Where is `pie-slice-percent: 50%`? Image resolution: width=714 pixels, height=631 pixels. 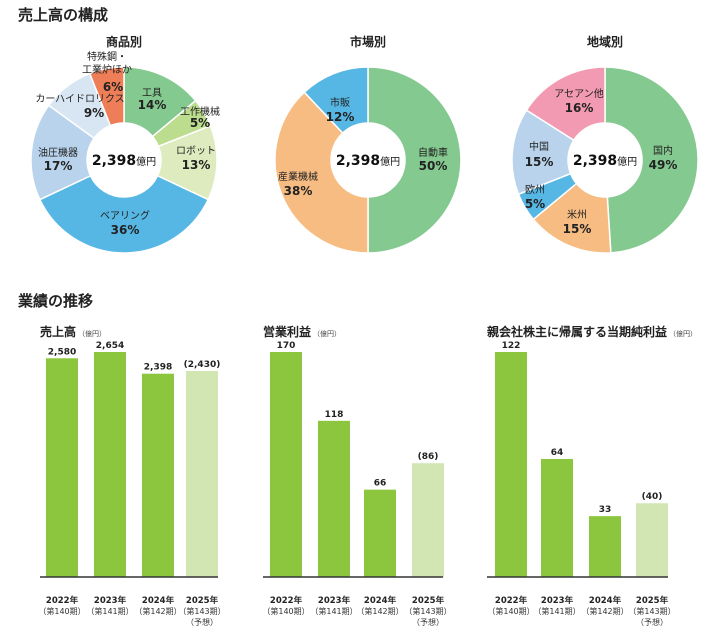
pie-slice-percent: 50% is located at coordinates (433, 166).